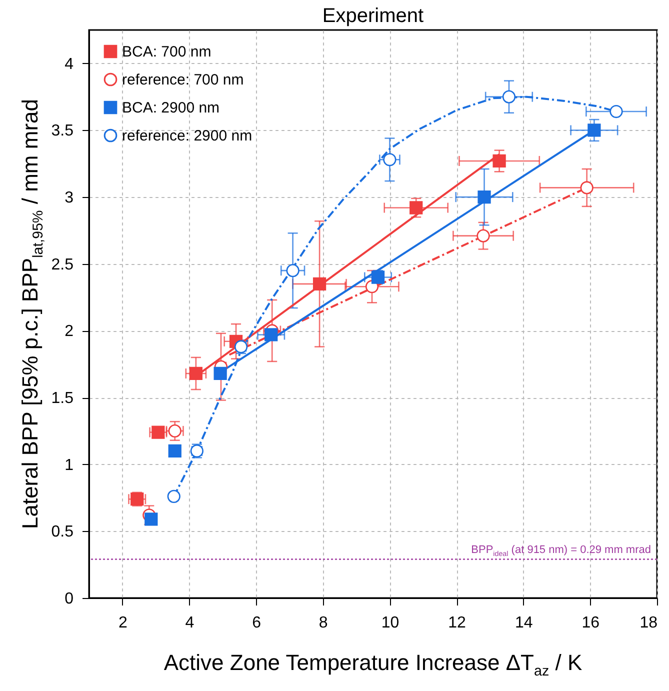 This screenshot has width=669, height=691. What do you see at coordinates (561, 551) in the screenshot?
I see `ref-line-label: BPP$_{ideal}$ (at 915 nm) = 0.29 mm mrad` at bounding box center [561, 551].